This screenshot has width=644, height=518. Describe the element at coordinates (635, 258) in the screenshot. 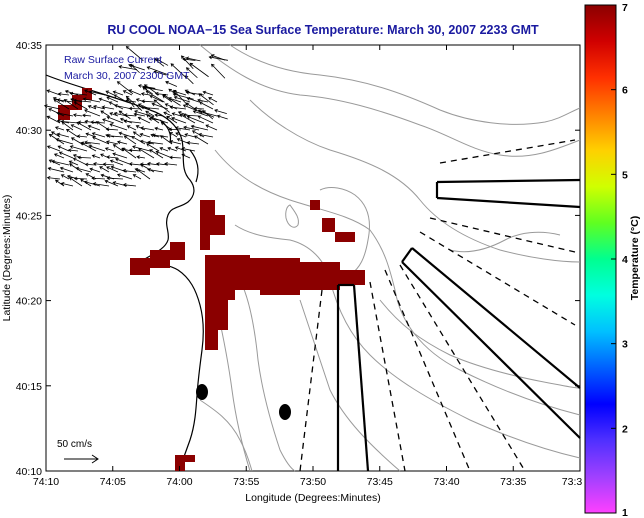

I see `colorbar-label: Temperature (°C)` at that location.